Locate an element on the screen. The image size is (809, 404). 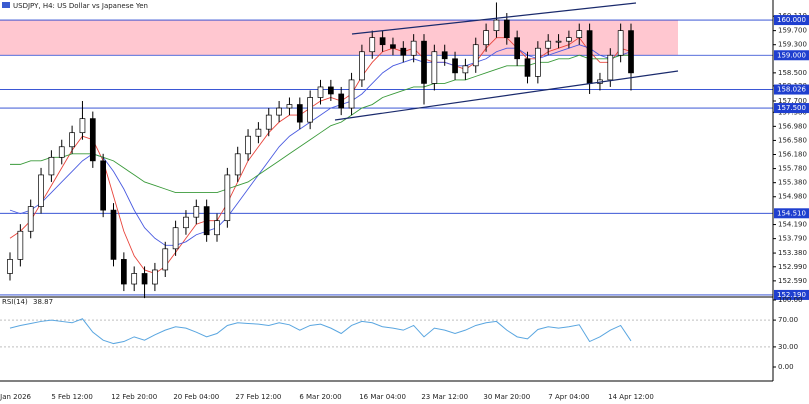
x-tick-label: 20 Feb 04:00 is located at coordinates (196, 397).